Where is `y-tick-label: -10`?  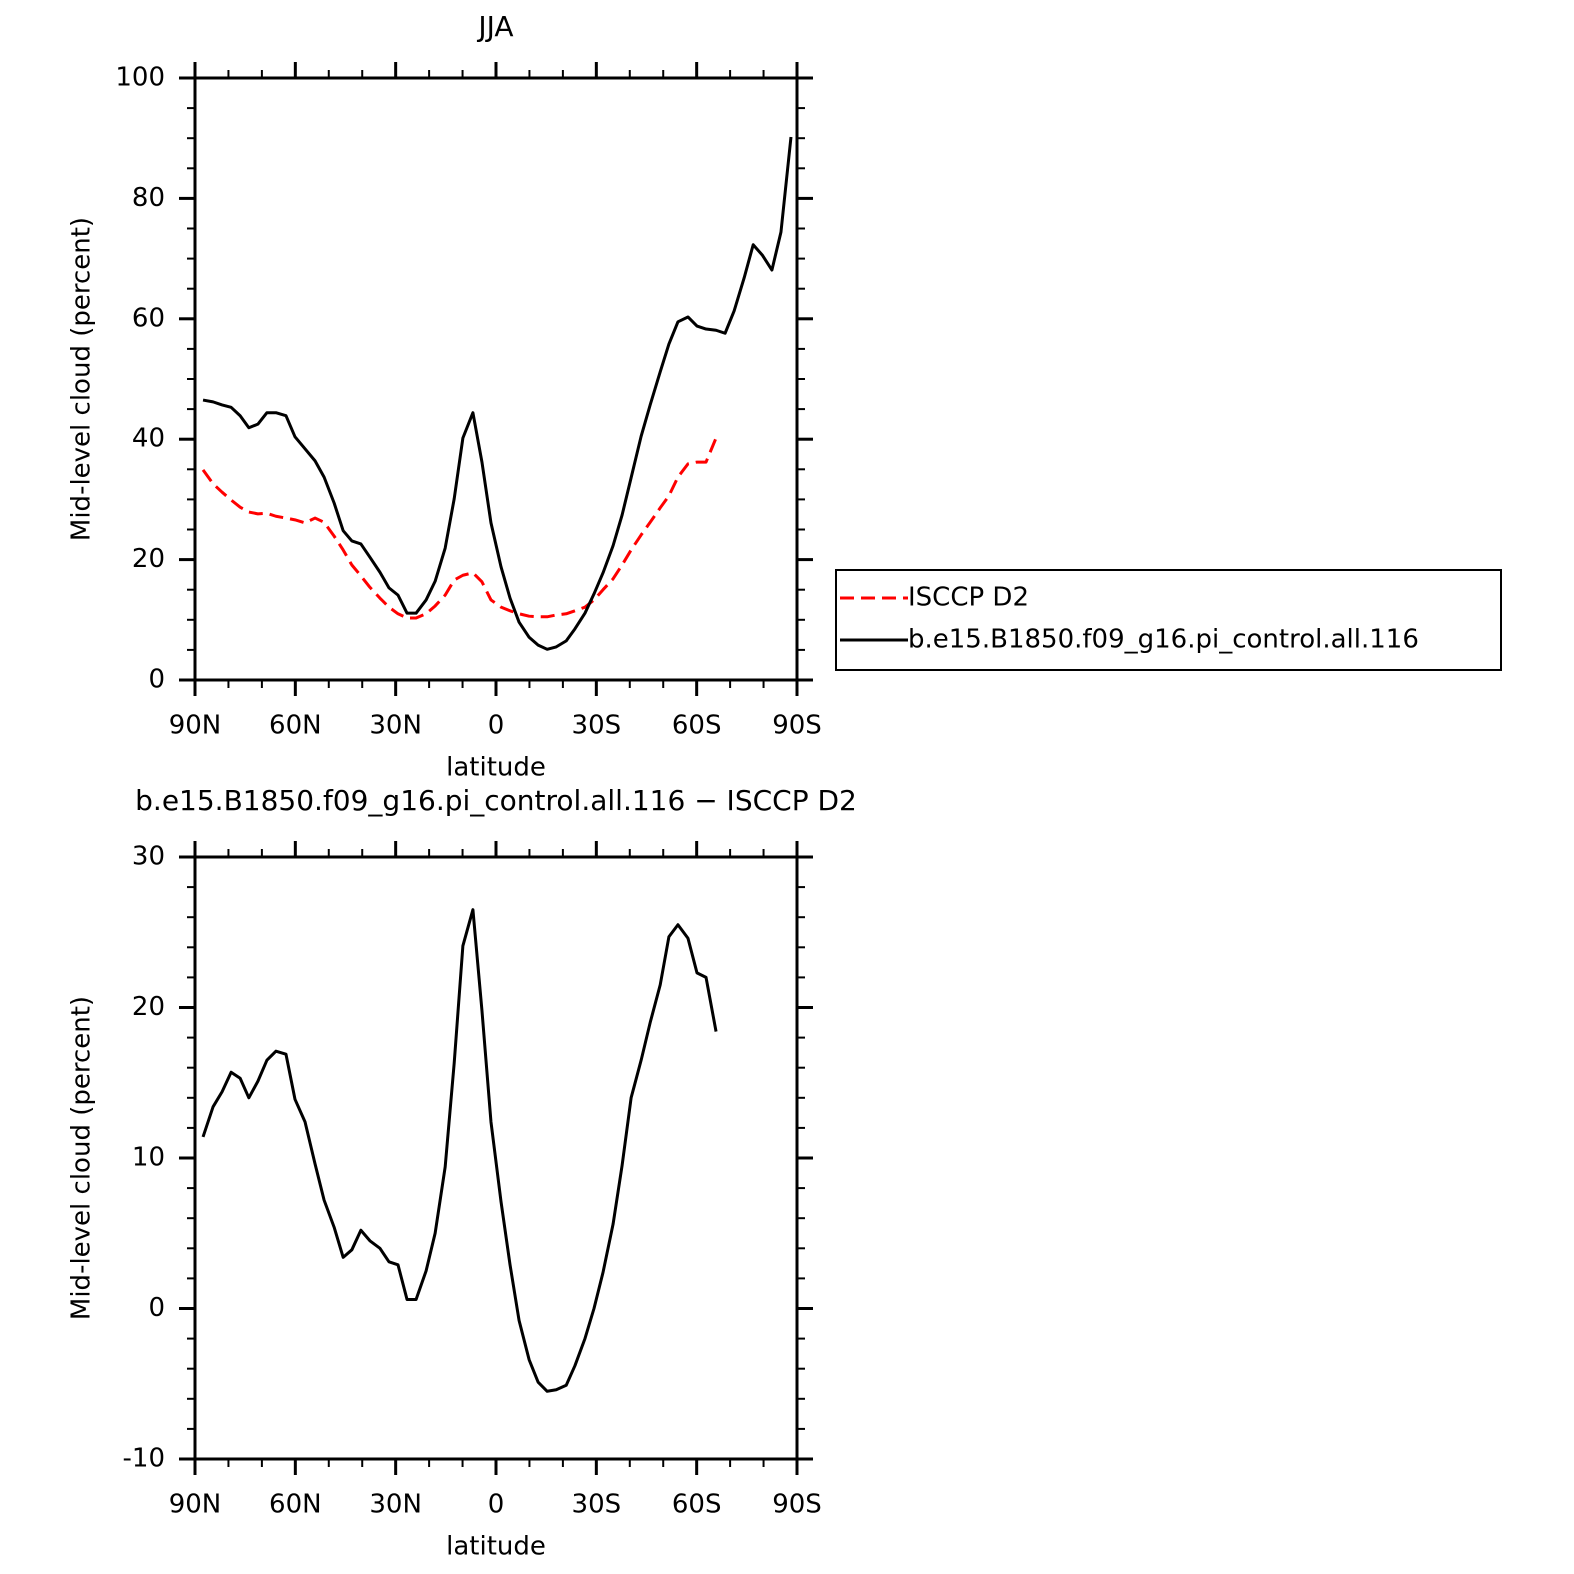 y-tick-label: -10 is located at coordinates (144, 1459).